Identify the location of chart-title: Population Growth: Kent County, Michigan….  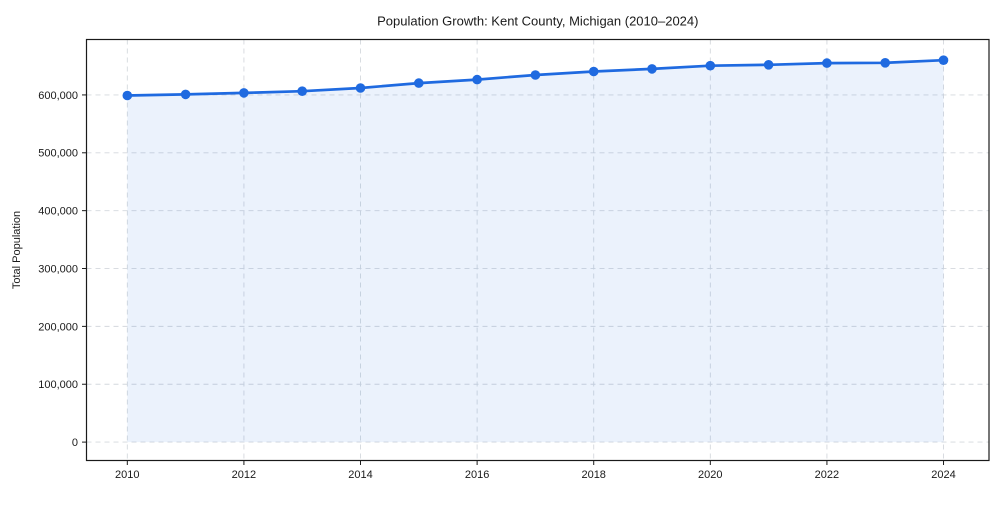
(537, 21).